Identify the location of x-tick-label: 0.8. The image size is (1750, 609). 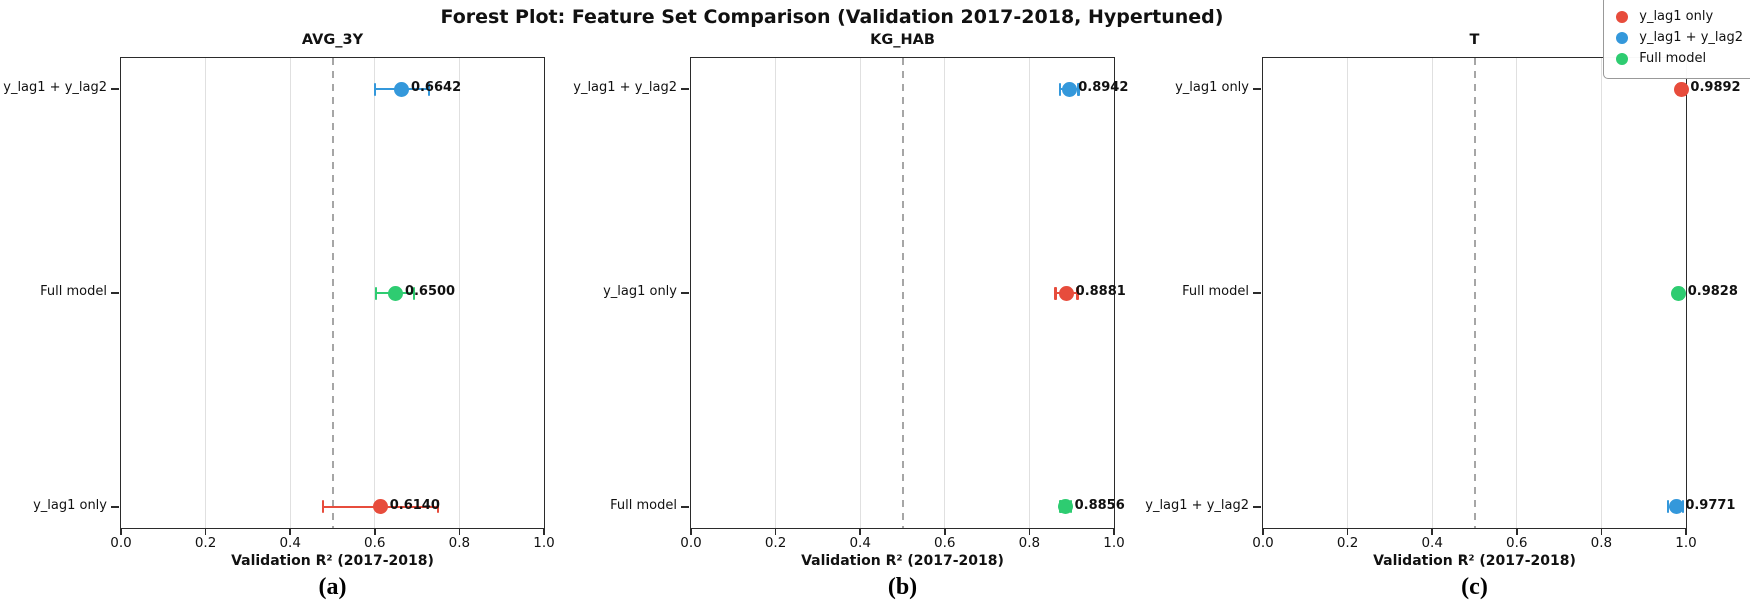
(459, 543).